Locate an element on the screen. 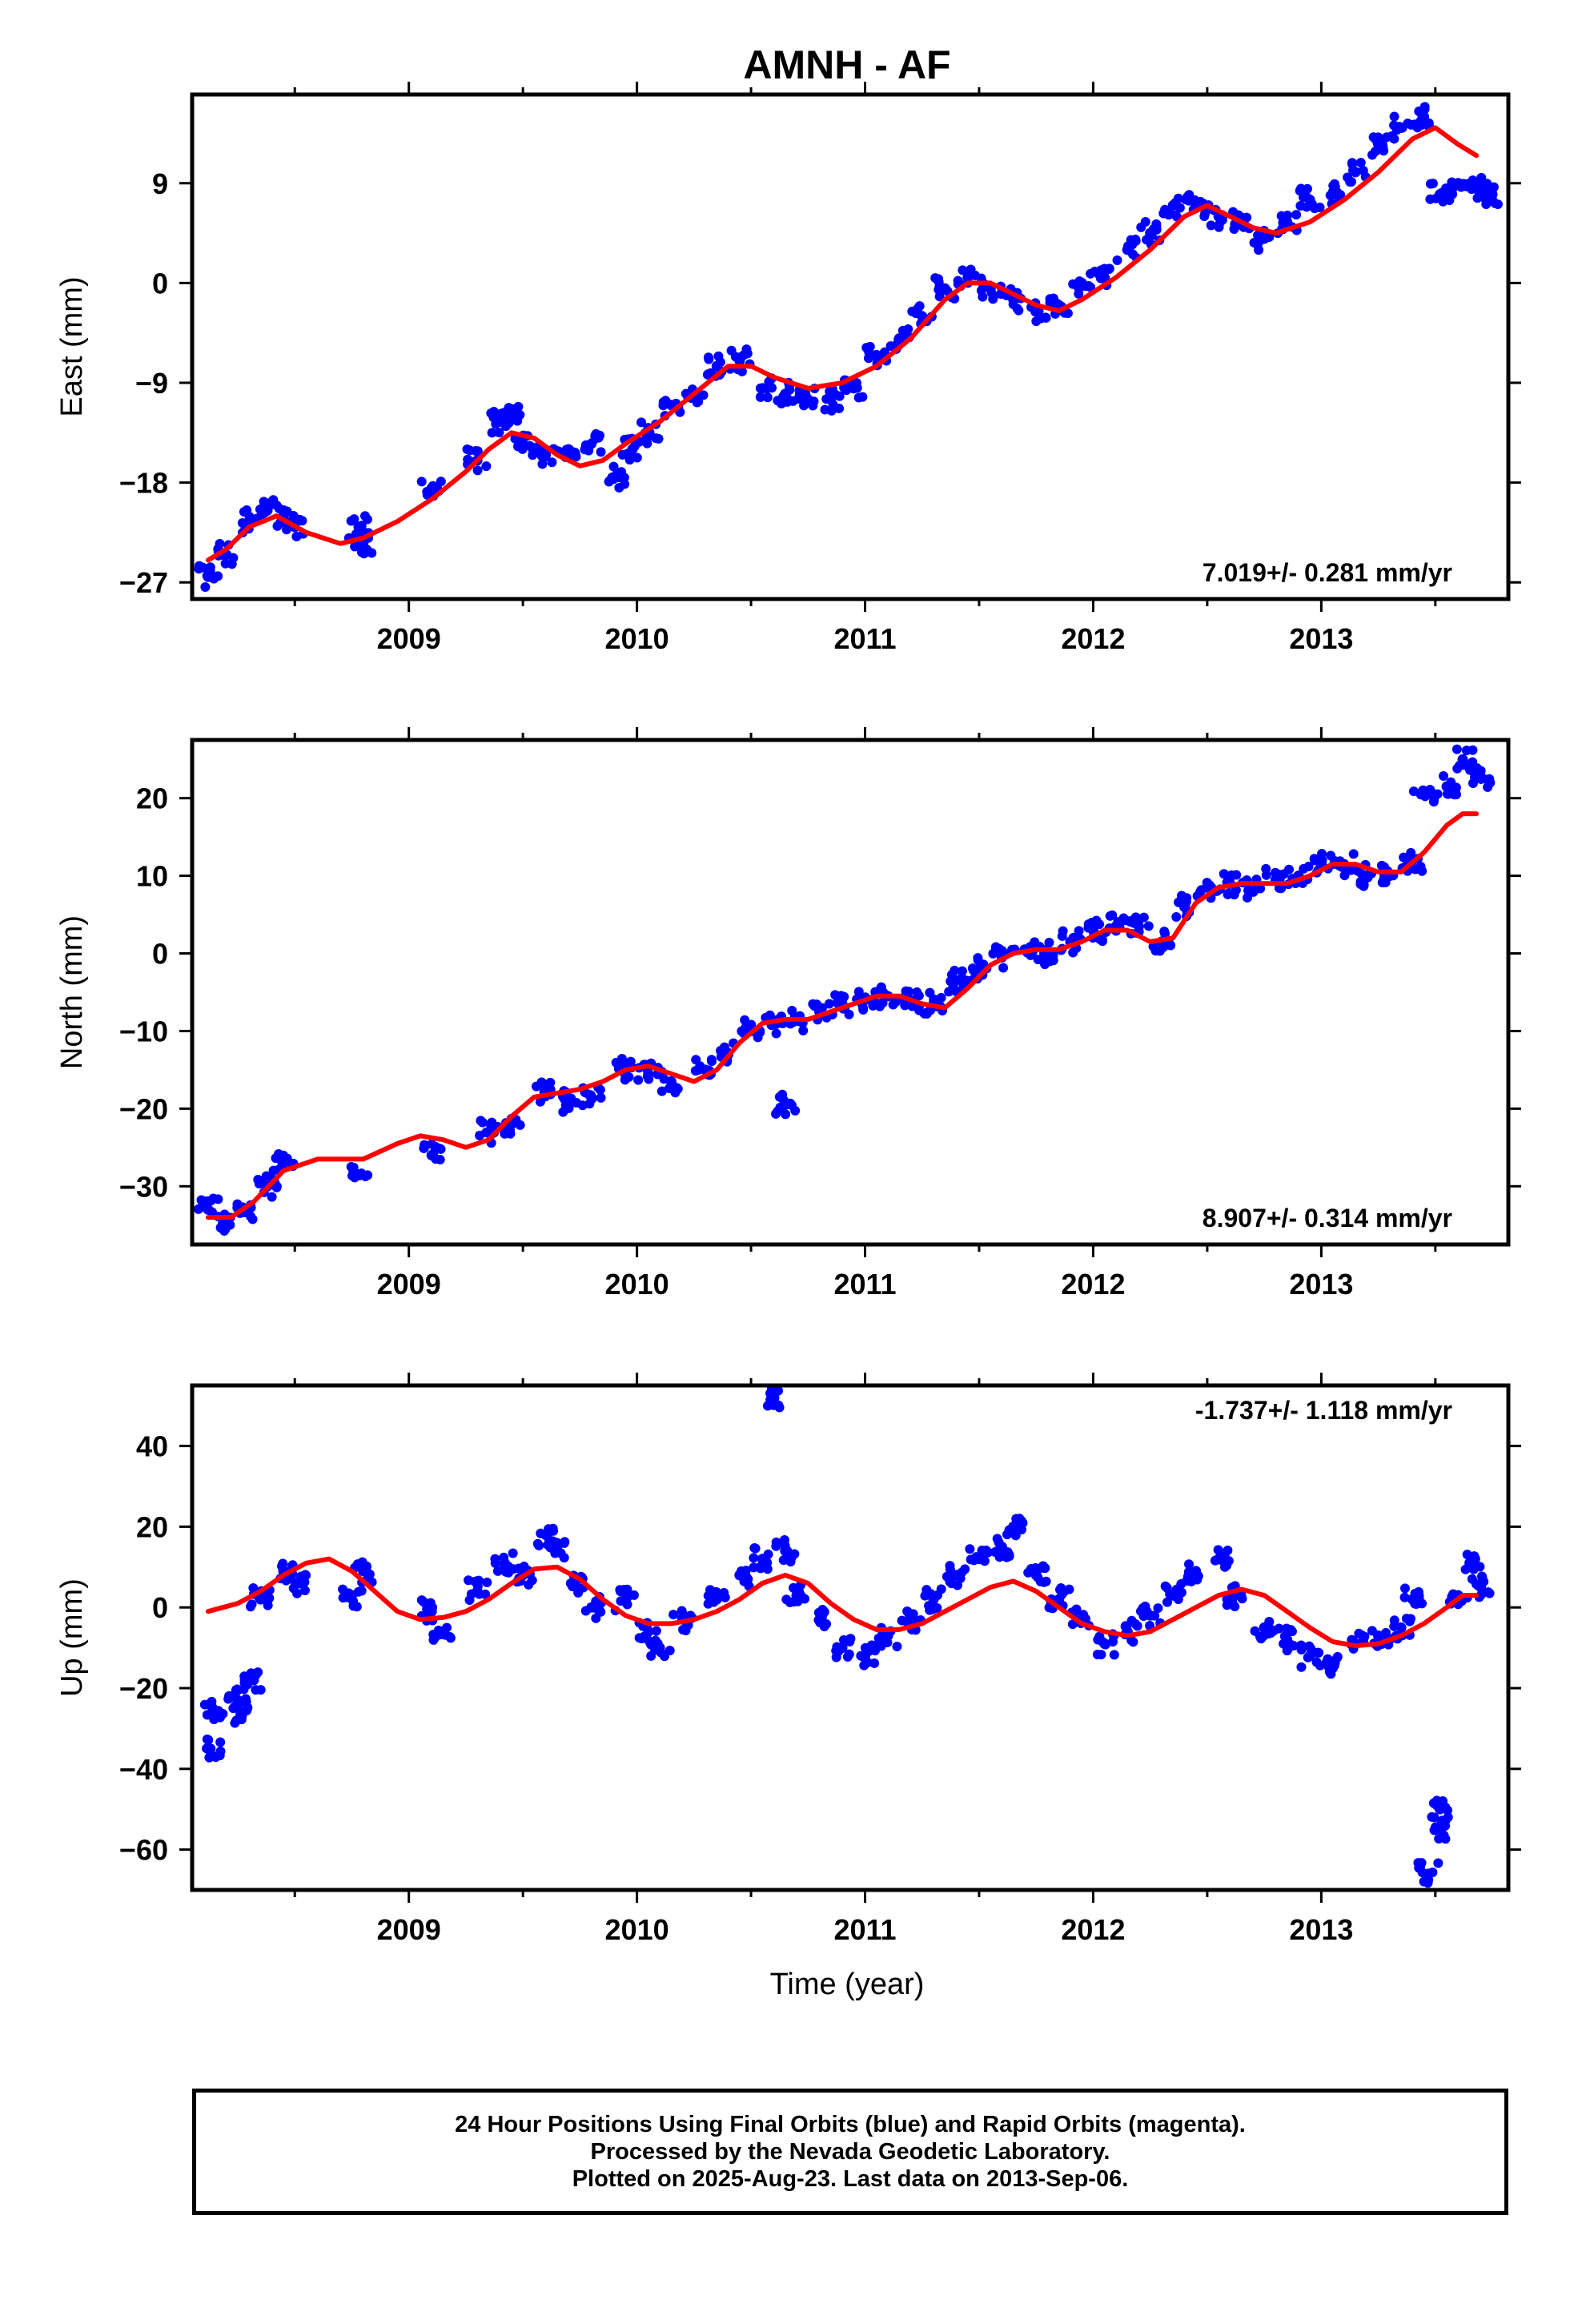  north-x-tick-label: 2010 is located at coordinates (637, 1284).